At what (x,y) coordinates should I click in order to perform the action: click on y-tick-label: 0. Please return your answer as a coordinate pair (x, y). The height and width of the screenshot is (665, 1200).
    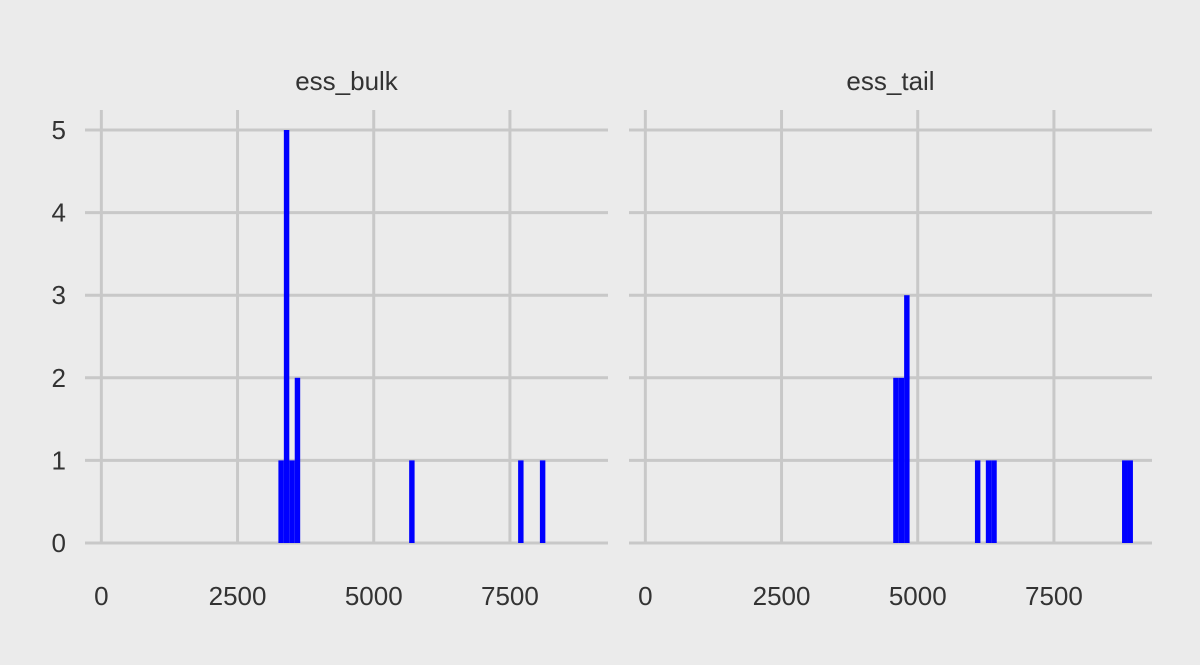
    Looking at the image, I should click on (59, 543).